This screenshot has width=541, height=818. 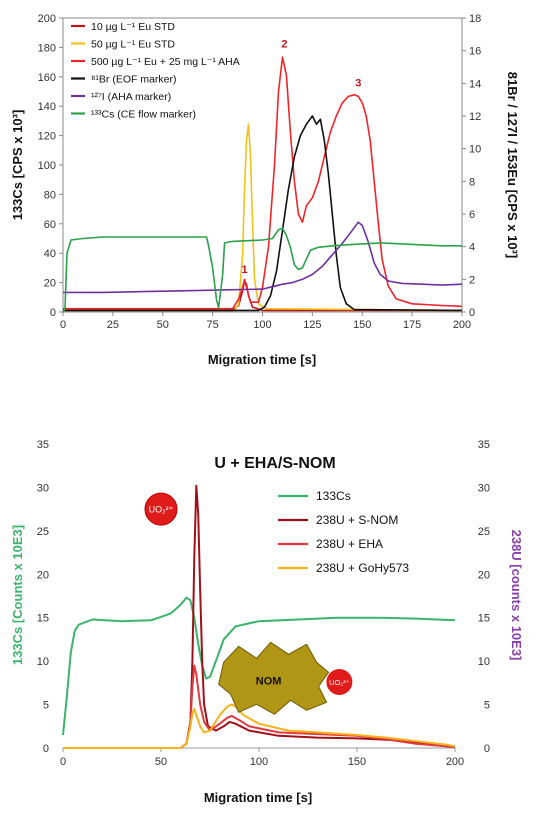 I want to click on chart-1-y-left-tick-label: 80, so click(x=50, y=195).